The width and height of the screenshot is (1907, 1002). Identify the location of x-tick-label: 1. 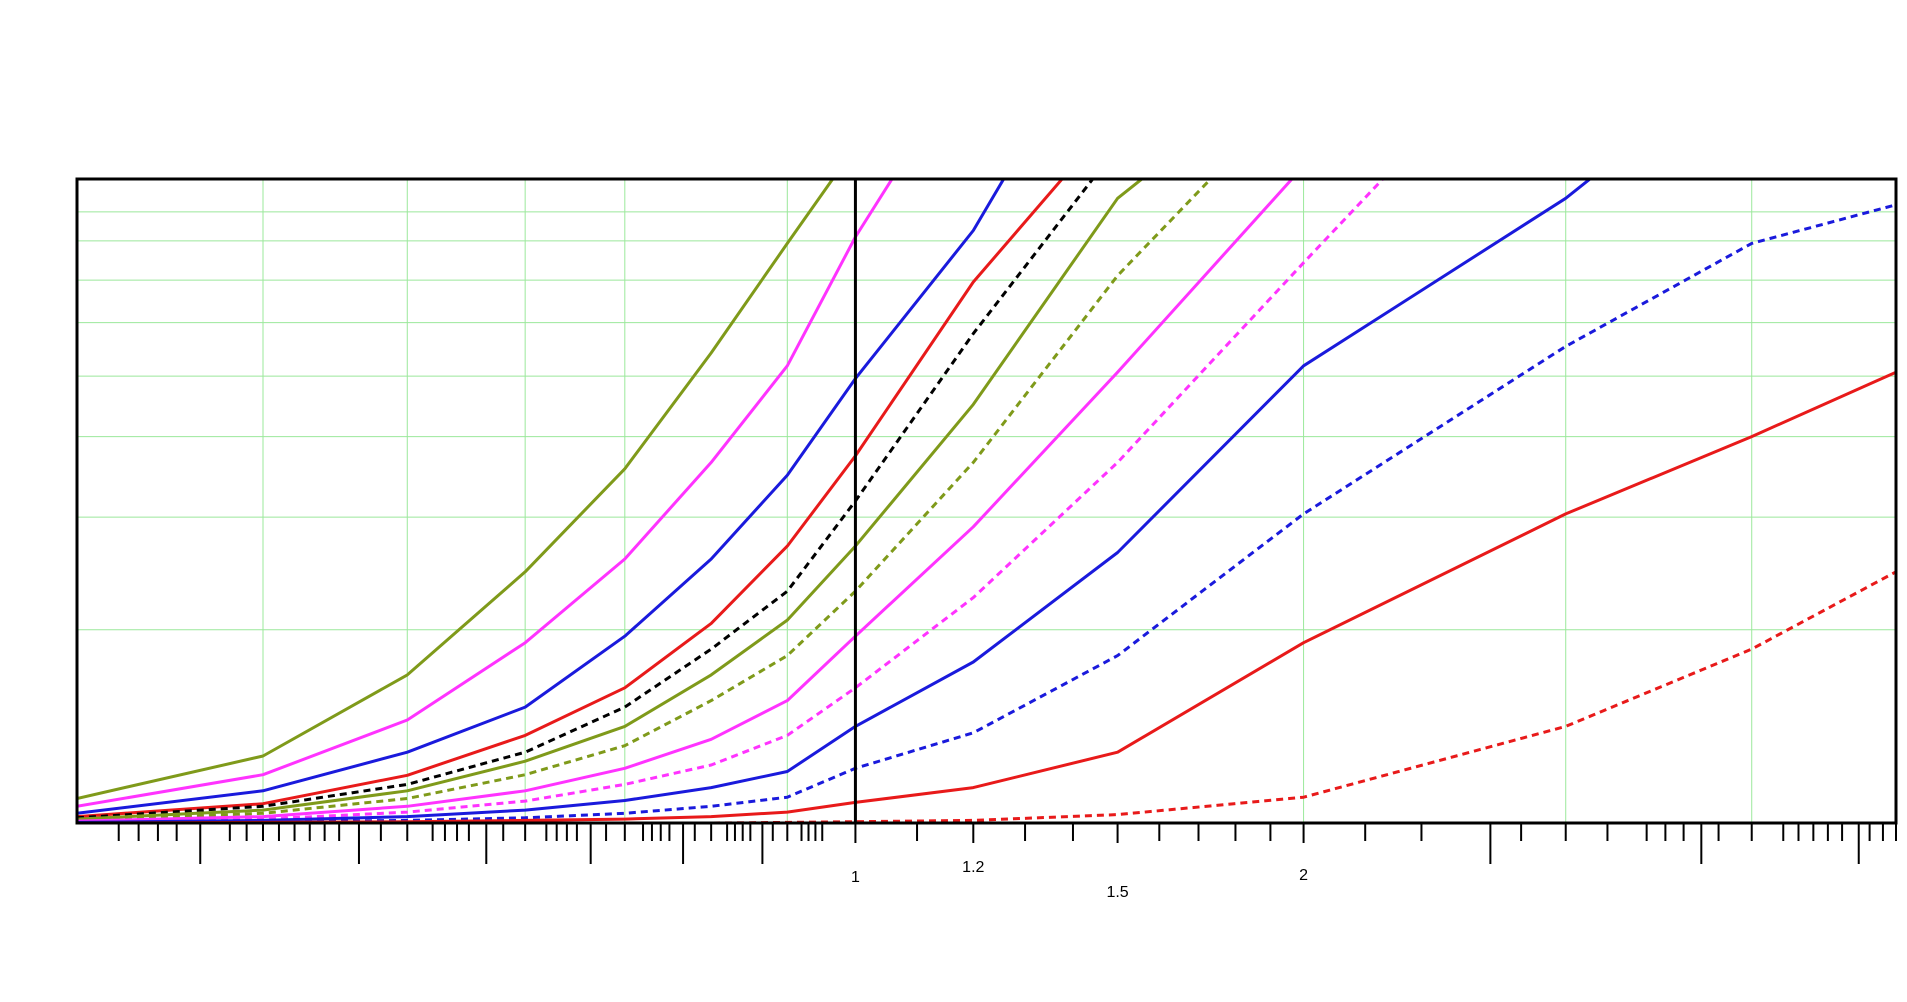
(855, 877).